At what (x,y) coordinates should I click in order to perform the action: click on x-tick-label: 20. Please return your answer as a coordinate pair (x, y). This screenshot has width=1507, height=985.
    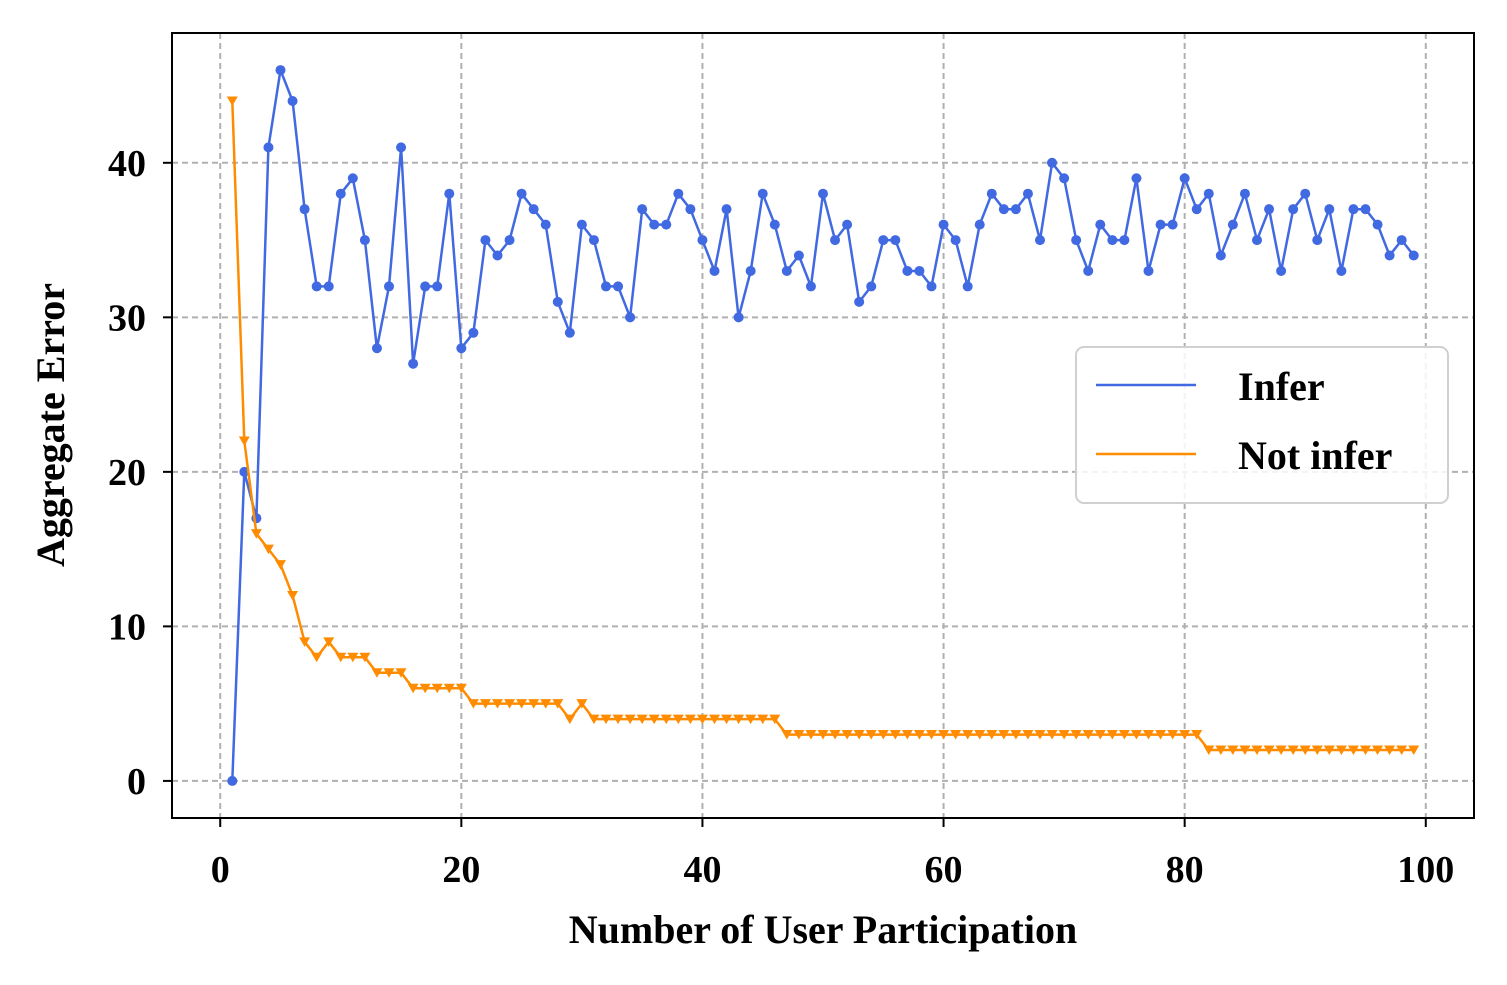
    Looking at the image, I should click on (461, 870).